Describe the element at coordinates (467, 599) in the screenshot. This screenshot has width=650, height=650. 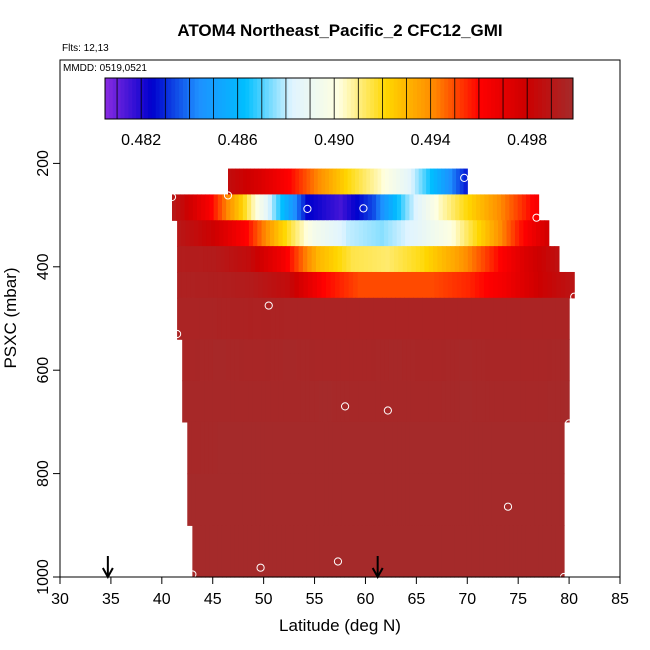
I see `x-tick-label: 70` at that location.